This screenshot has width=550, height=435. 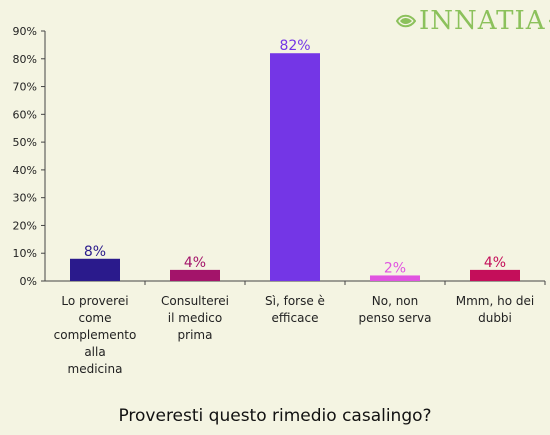 I want to click on y-tick-label: 50%, so click(x=25, y=142).